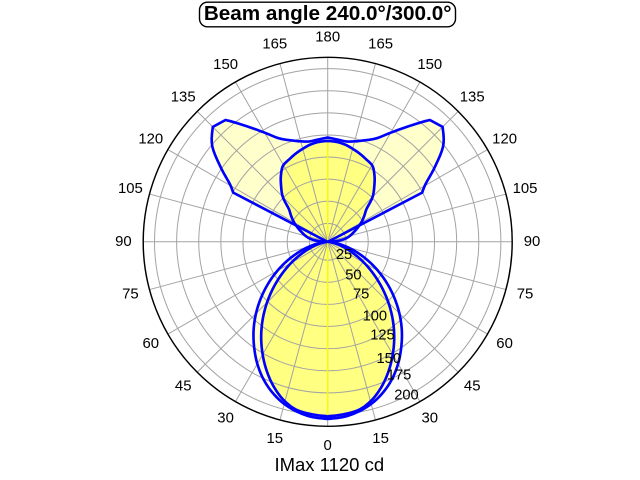  Describe the element at coordinates (329, 464) in the screenshot. I see `svg-text: IMax 1120 cd` at that location.